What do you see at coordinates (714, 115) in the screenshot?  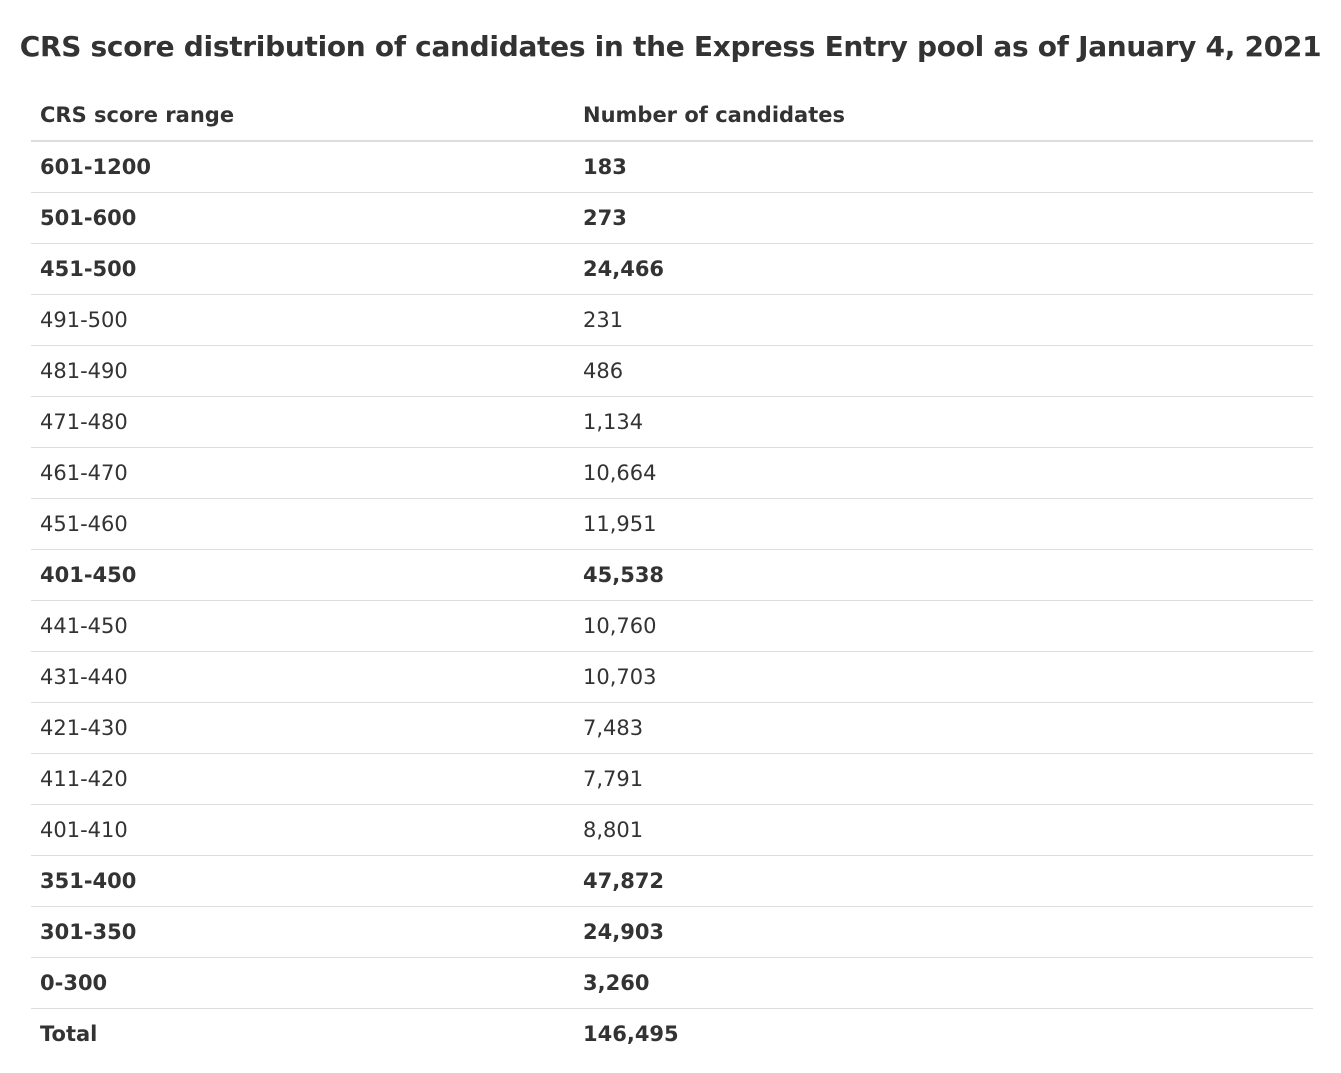 I see `column-header-number-of-candidates: Number of candidates` at bounding box center [714, 115].